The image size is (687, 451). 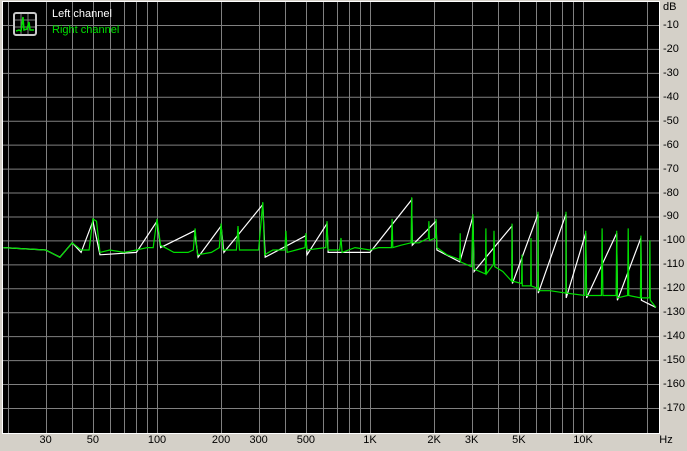 What do you see at coordinates (671, 168) in the screenshot?
I see `y-tick-label: -70` at bounding box center [671, 168].